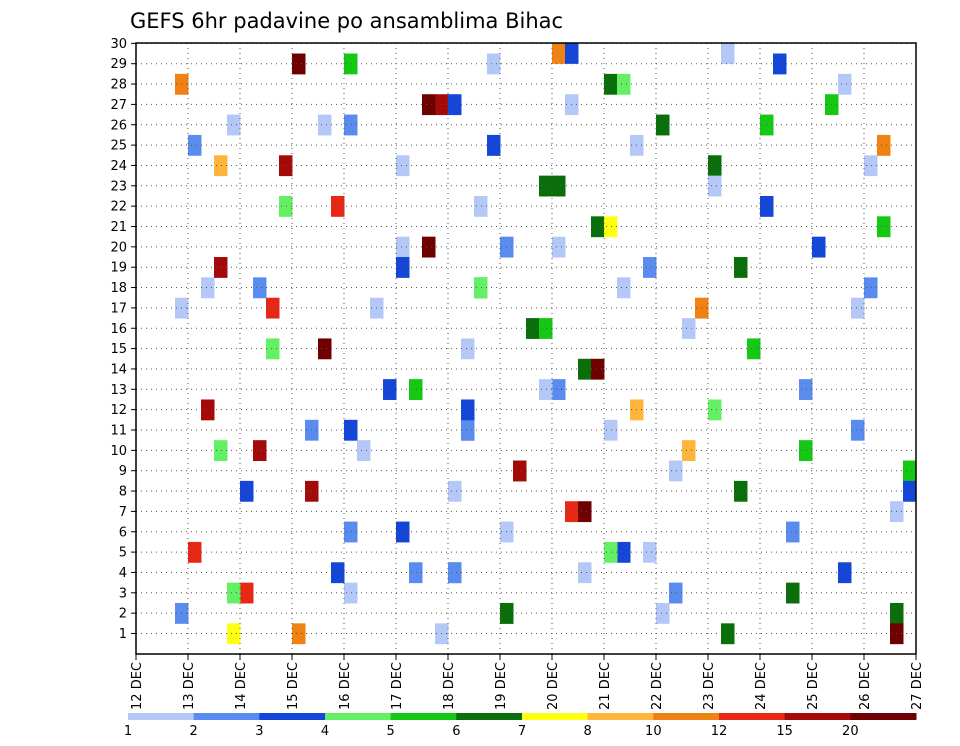 The height and width of the screenshot is (746, 960). I want to click on y-tick-label: 9, so click(123, 471).